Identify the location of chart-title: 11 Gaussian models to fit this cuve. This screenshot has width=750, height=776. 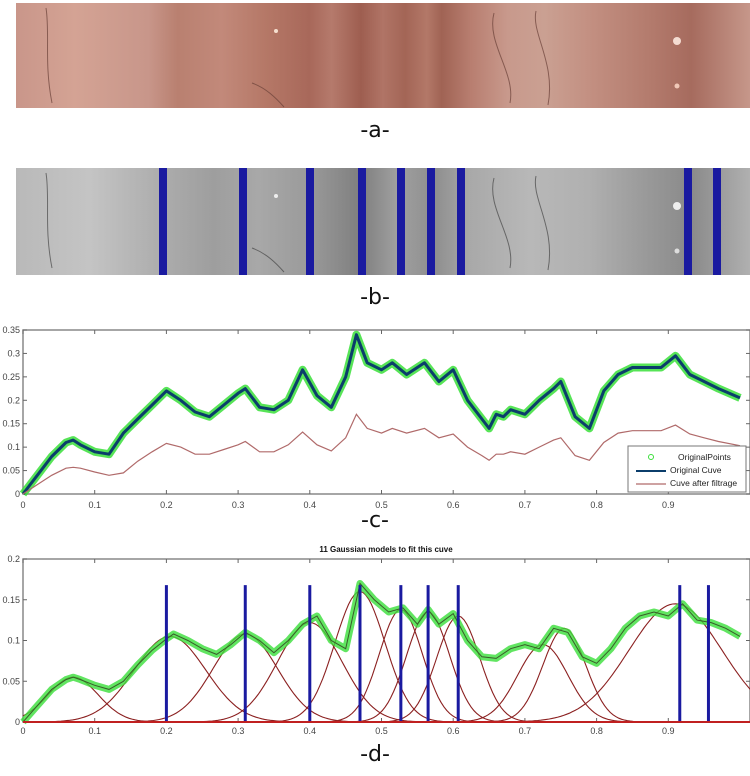
(386, 549).